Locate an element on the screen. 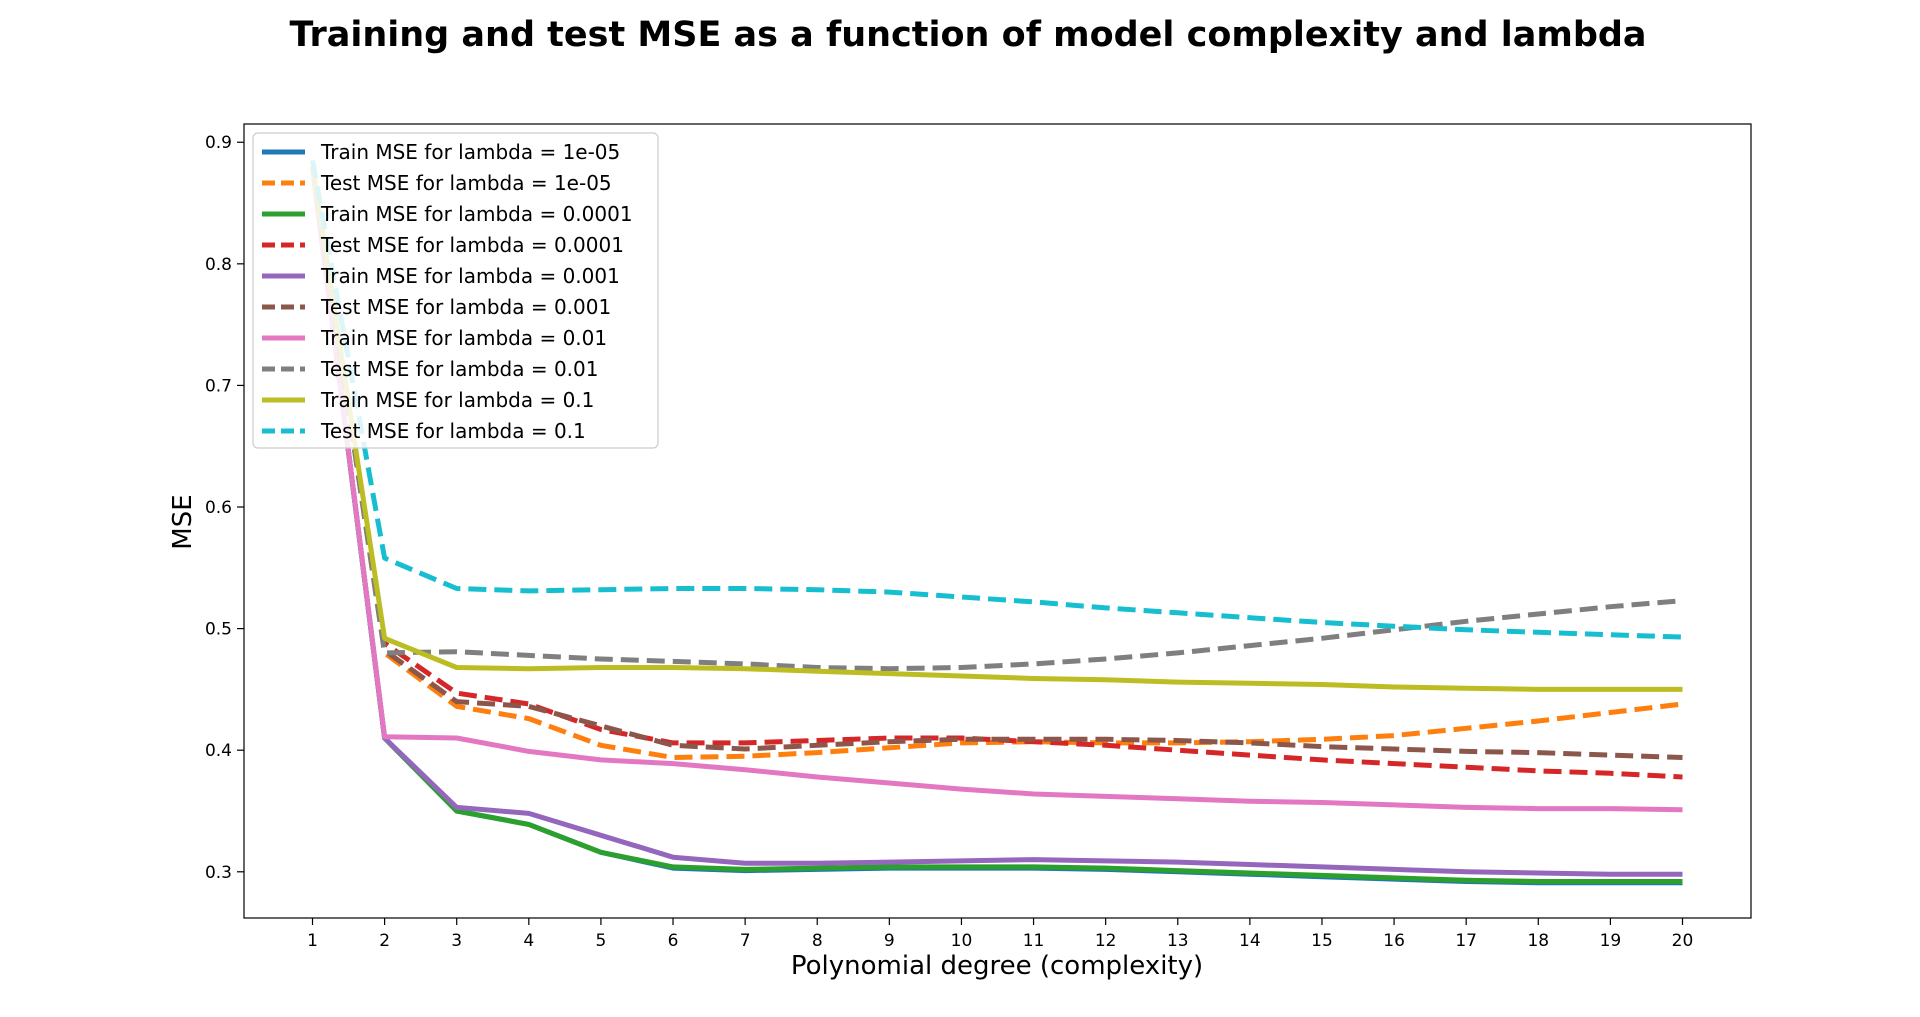 Image resolution: width=1920 pixels, height=1017 pixels. legend-label: Train MSE for lambda = 0.1 is located at coordinates (457, 400).